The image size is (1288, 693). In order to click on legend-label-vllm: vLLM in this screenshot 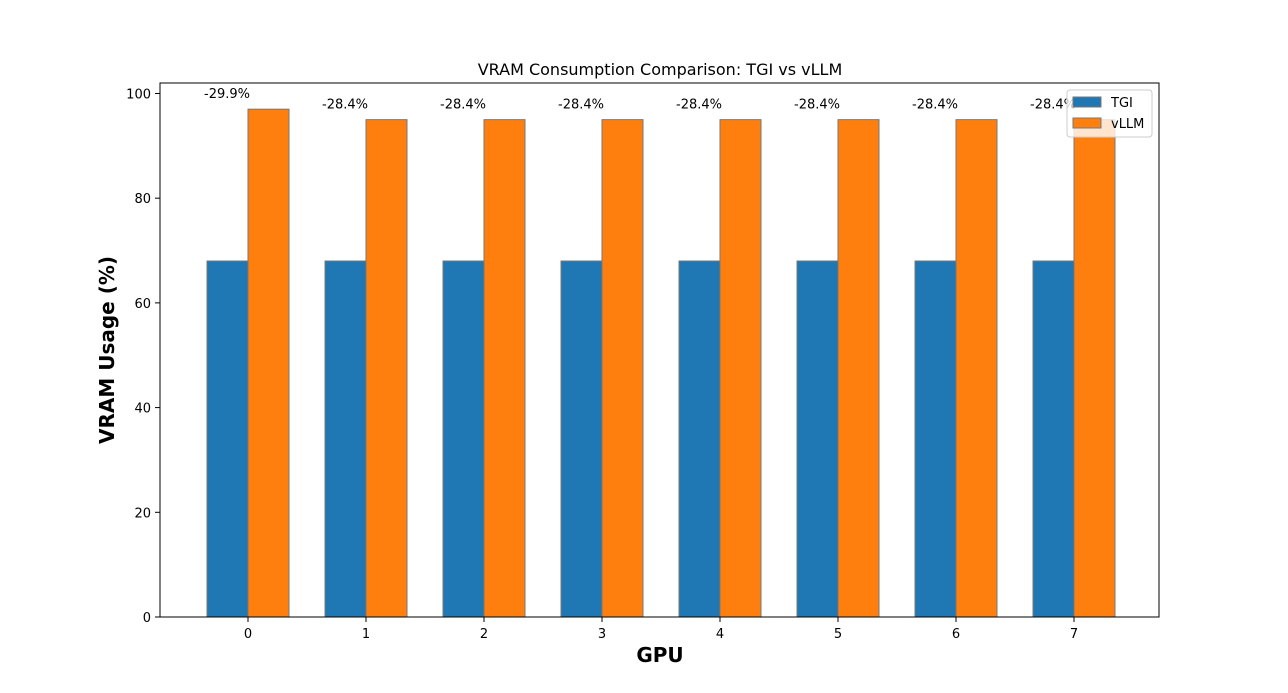, I will do `click(1127, 124)`.